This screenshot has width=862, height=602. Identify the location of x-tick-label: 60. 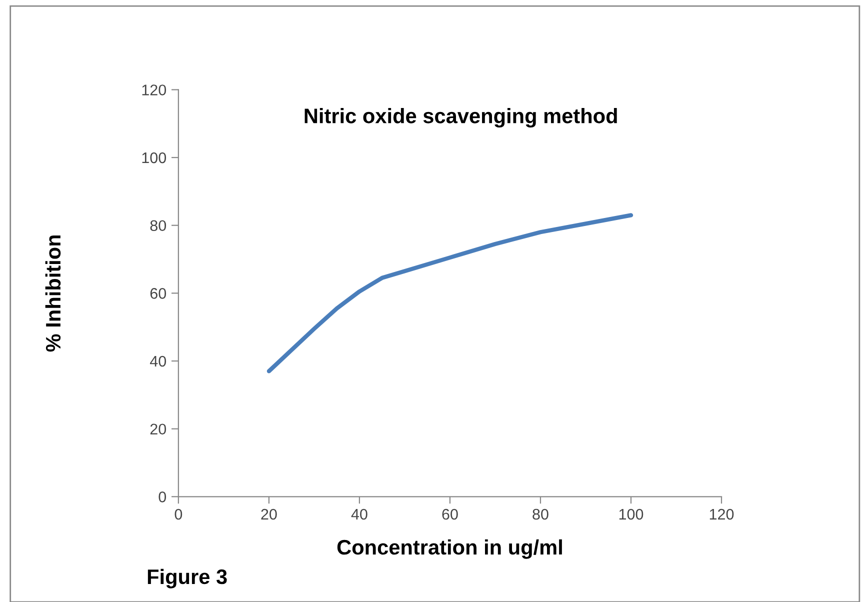
(450, 514).